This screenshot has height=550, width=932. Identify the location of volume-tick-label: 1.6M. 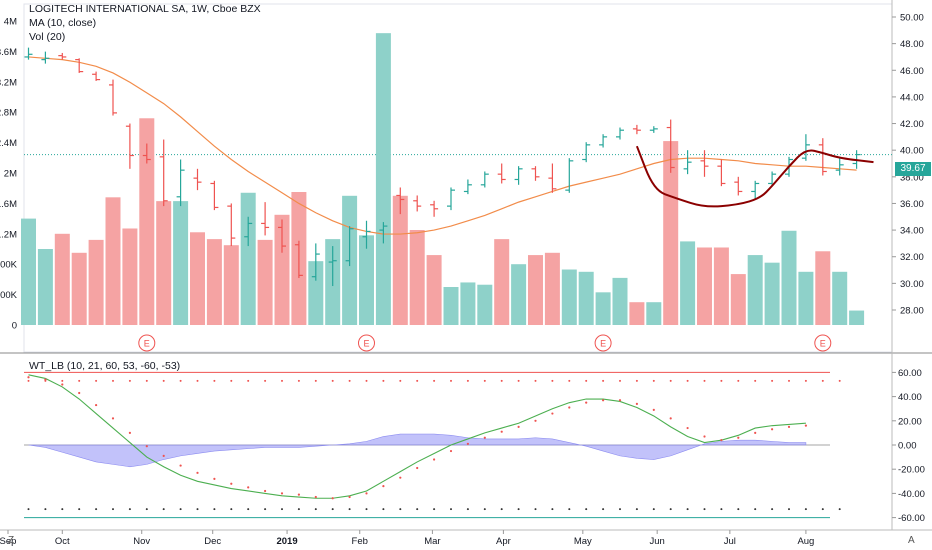
(8, 204).